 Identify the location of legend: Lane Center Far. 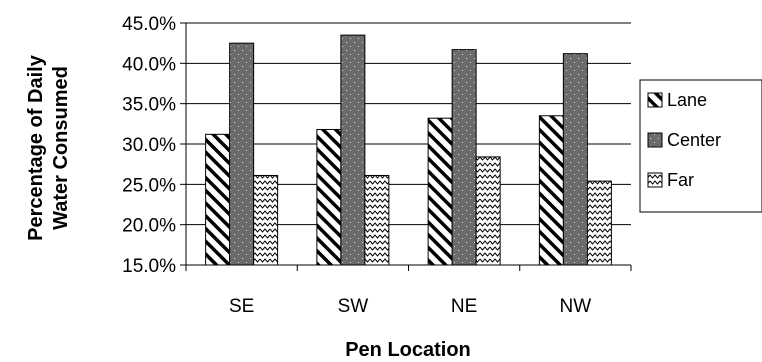
(700, 146).